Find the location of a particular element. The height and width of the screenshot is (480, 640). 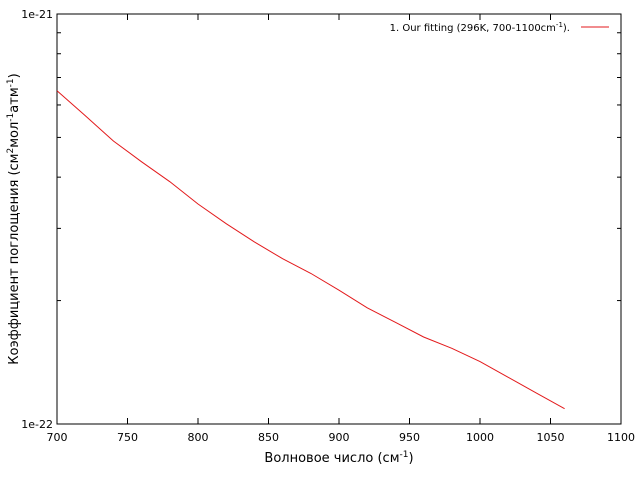

x-axis-title-sup: -1 is located at coordinates (404, 455).